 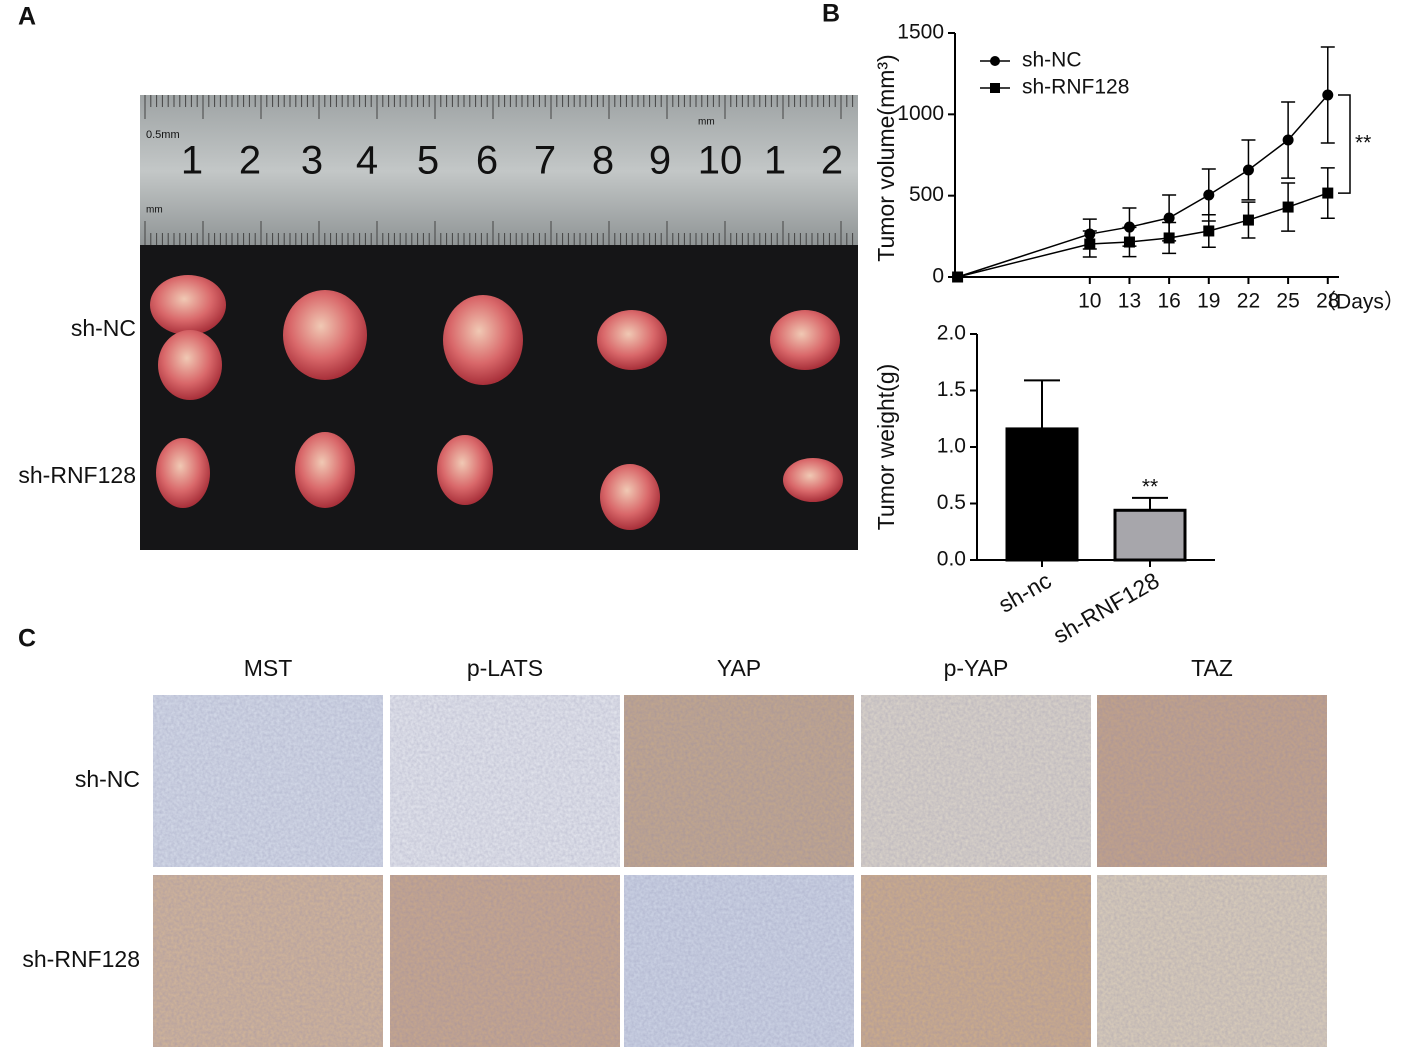 I want to click on column-label: p-YAP, so click(x=976, y=668).